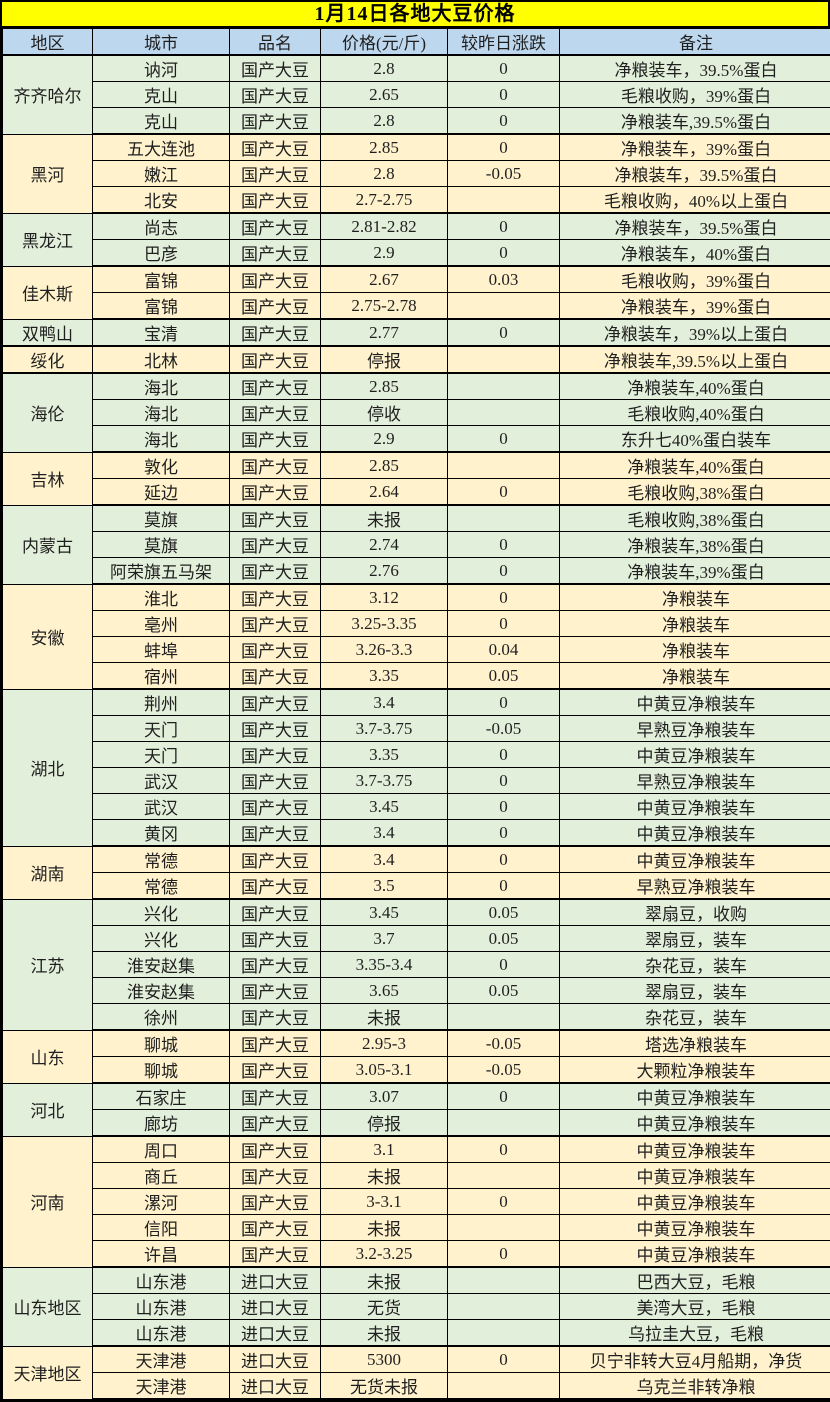  I want to click on table-row: 廊坊国产大豆停报中黄豆净粮装车, so click(416, 1123).